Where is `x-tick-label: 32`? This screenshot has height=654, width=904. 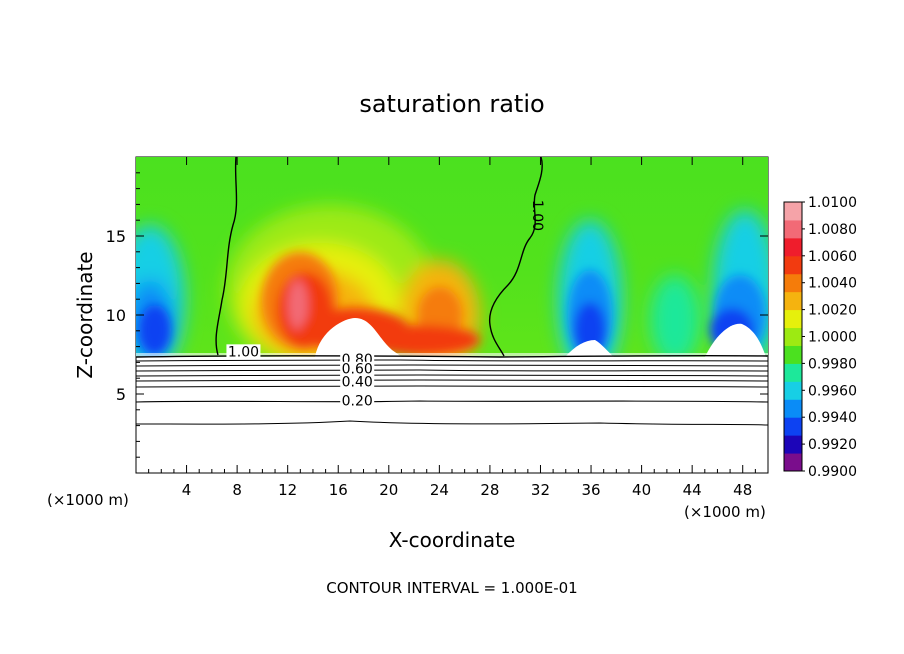 x-tick-label: 32 is located at coordinates (540, 490).